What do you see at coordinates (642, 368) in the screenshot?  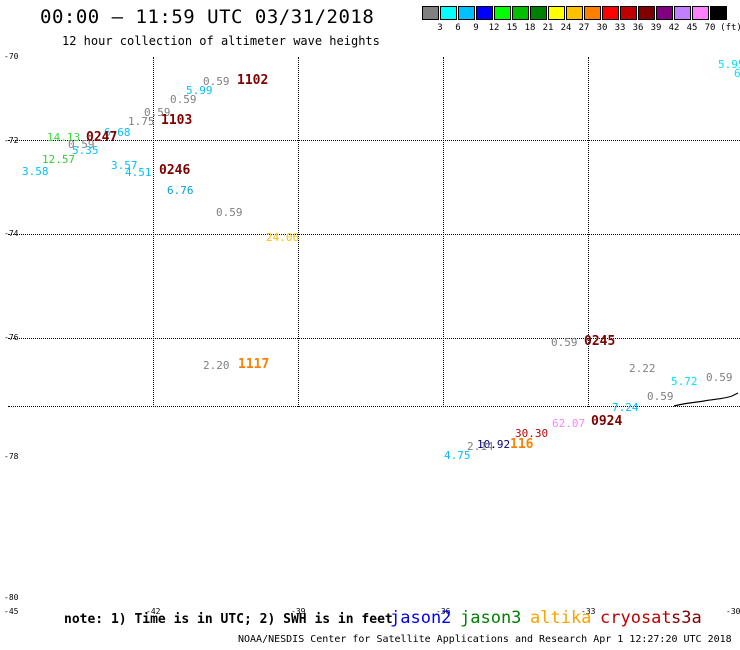 I see `wave-height-value: 2.22` at bounding box center [642, 368].